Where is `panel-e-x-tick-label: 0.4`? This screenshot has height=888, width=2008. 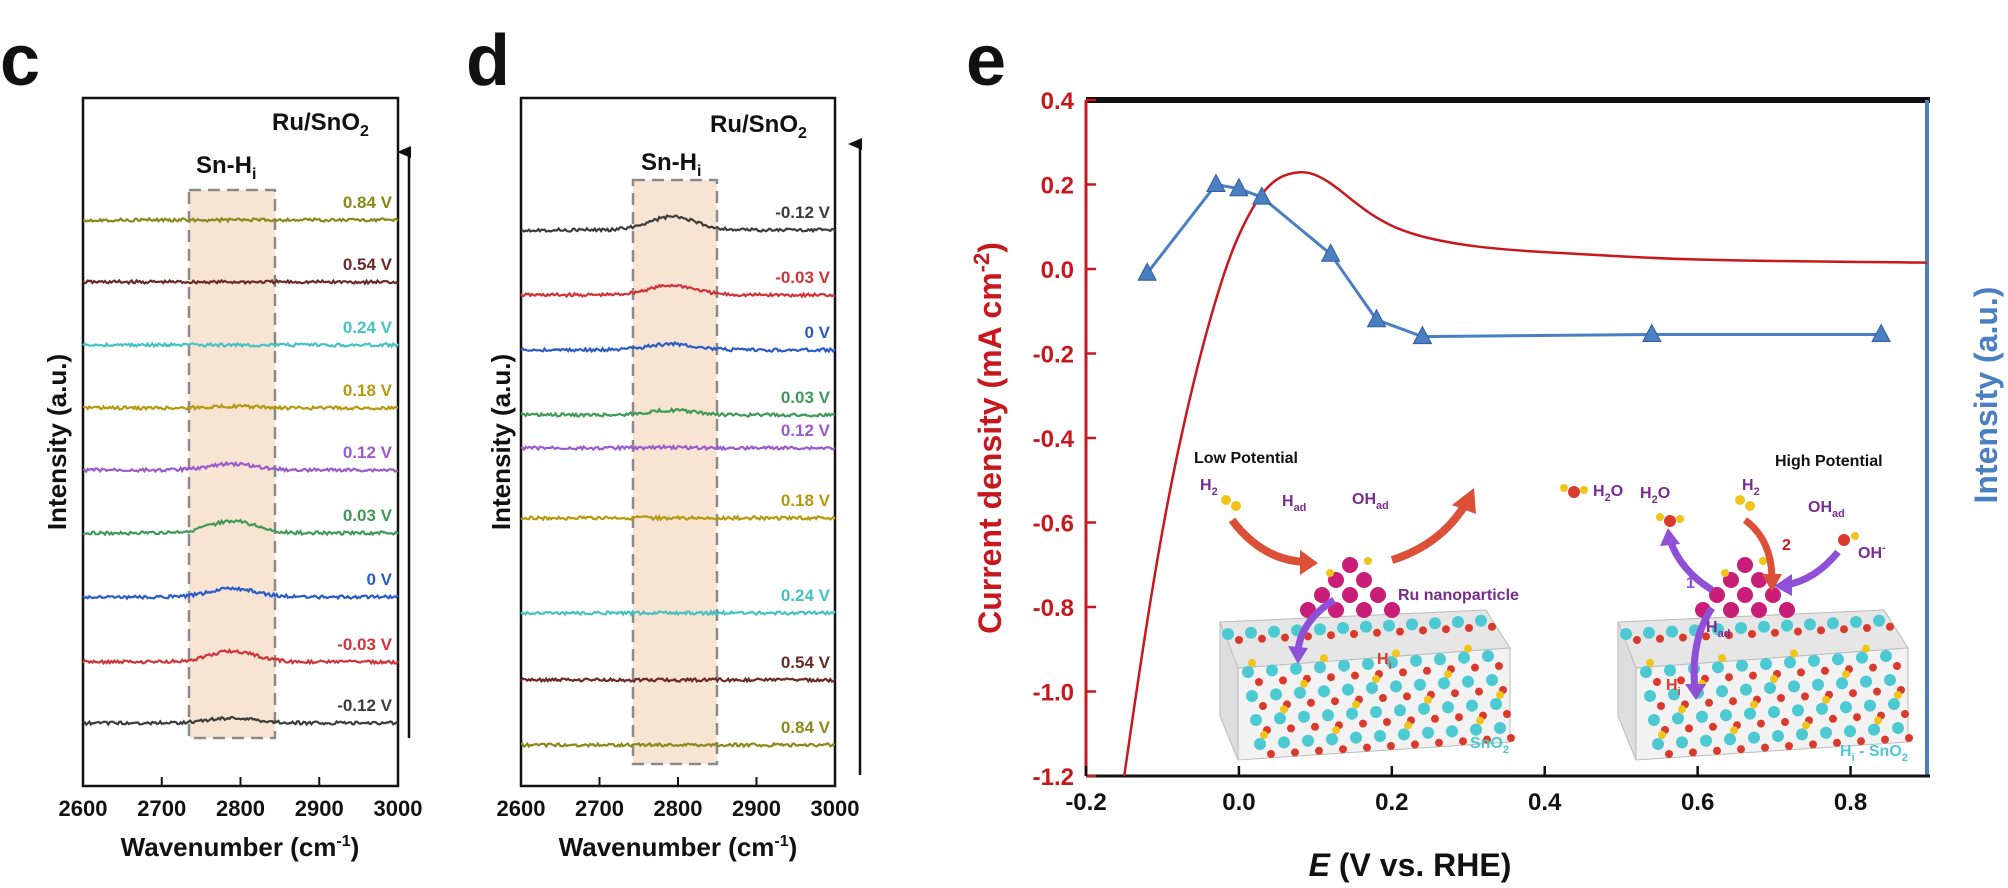
panel-e-x-tick-label: 0.4 is located at coordinates (1545, 802).